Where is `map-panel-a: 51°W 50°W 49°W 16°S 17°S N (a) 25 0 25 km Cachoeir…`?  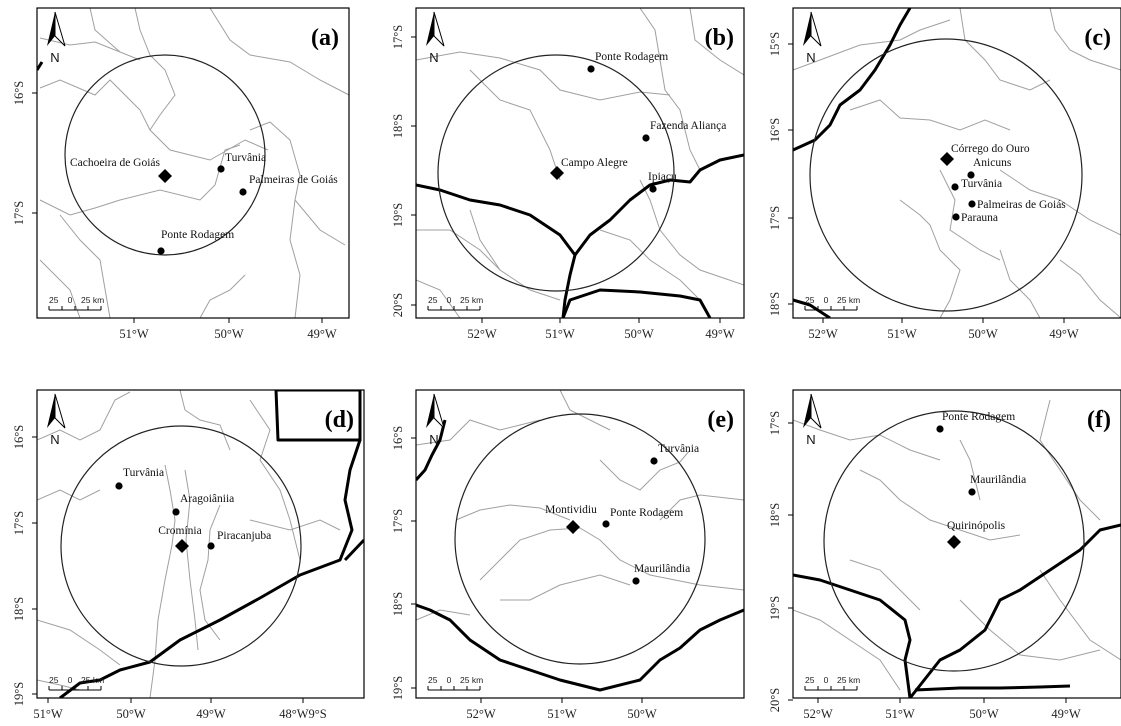 map-panel-a: 51°W 50°W 49°W 16°S 17°S N (a) 25 0 25 km Cachoeir… is located at coordinates (181, 174).